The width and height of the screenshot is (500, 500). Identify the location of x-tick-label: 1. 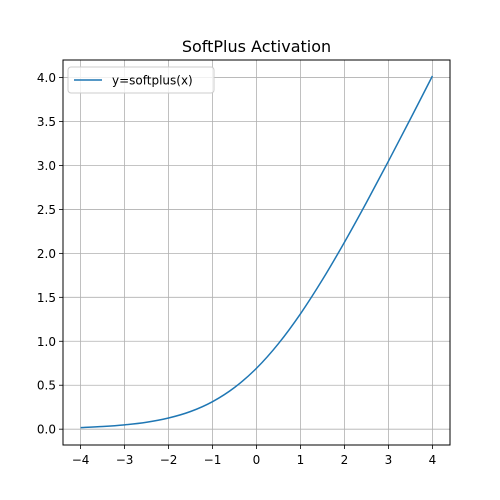
(301, 460).